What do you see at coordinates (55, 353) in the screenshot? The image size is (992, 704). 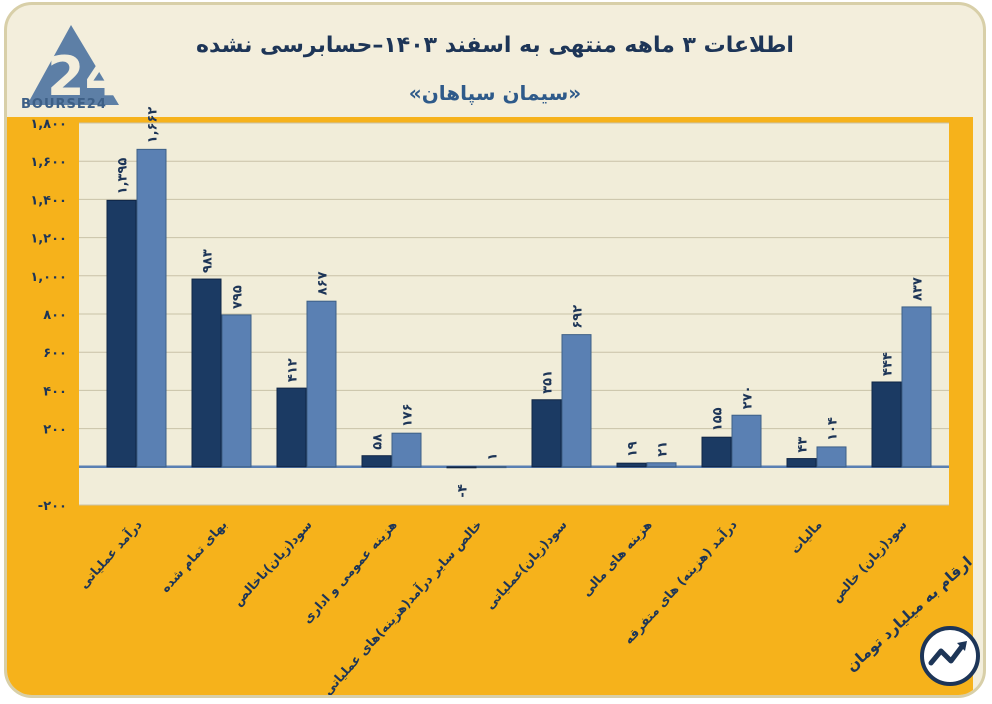 I see `y-tick-label: ۶۰۰` at bounding box center [55, 353].